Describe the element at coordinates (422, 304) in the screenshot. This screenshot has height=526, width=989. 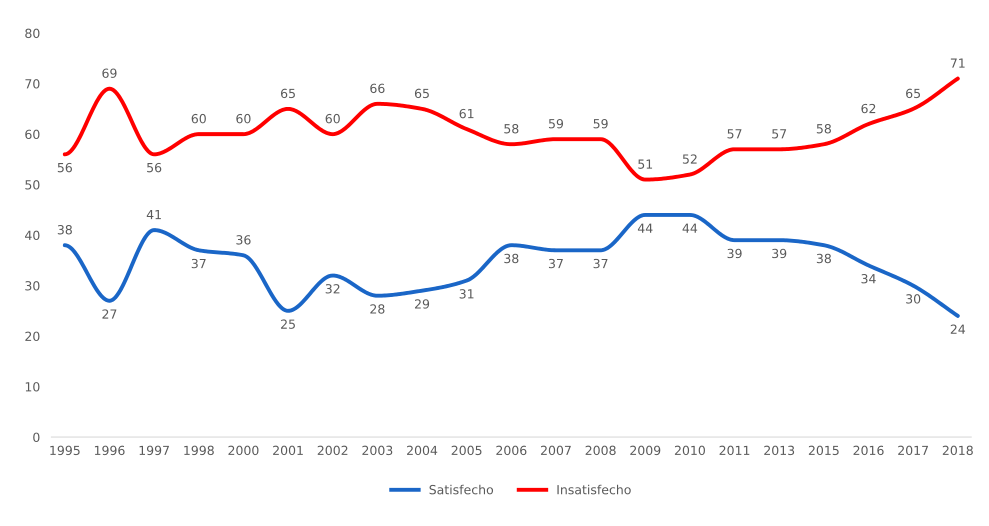
I see `data-label: 29` at that location.